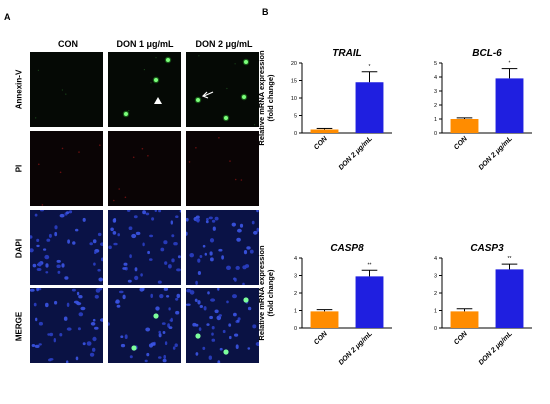  Describe the element at coordinates (68, 44) in the screenshot. I see `column-header-con: CON` at that location.